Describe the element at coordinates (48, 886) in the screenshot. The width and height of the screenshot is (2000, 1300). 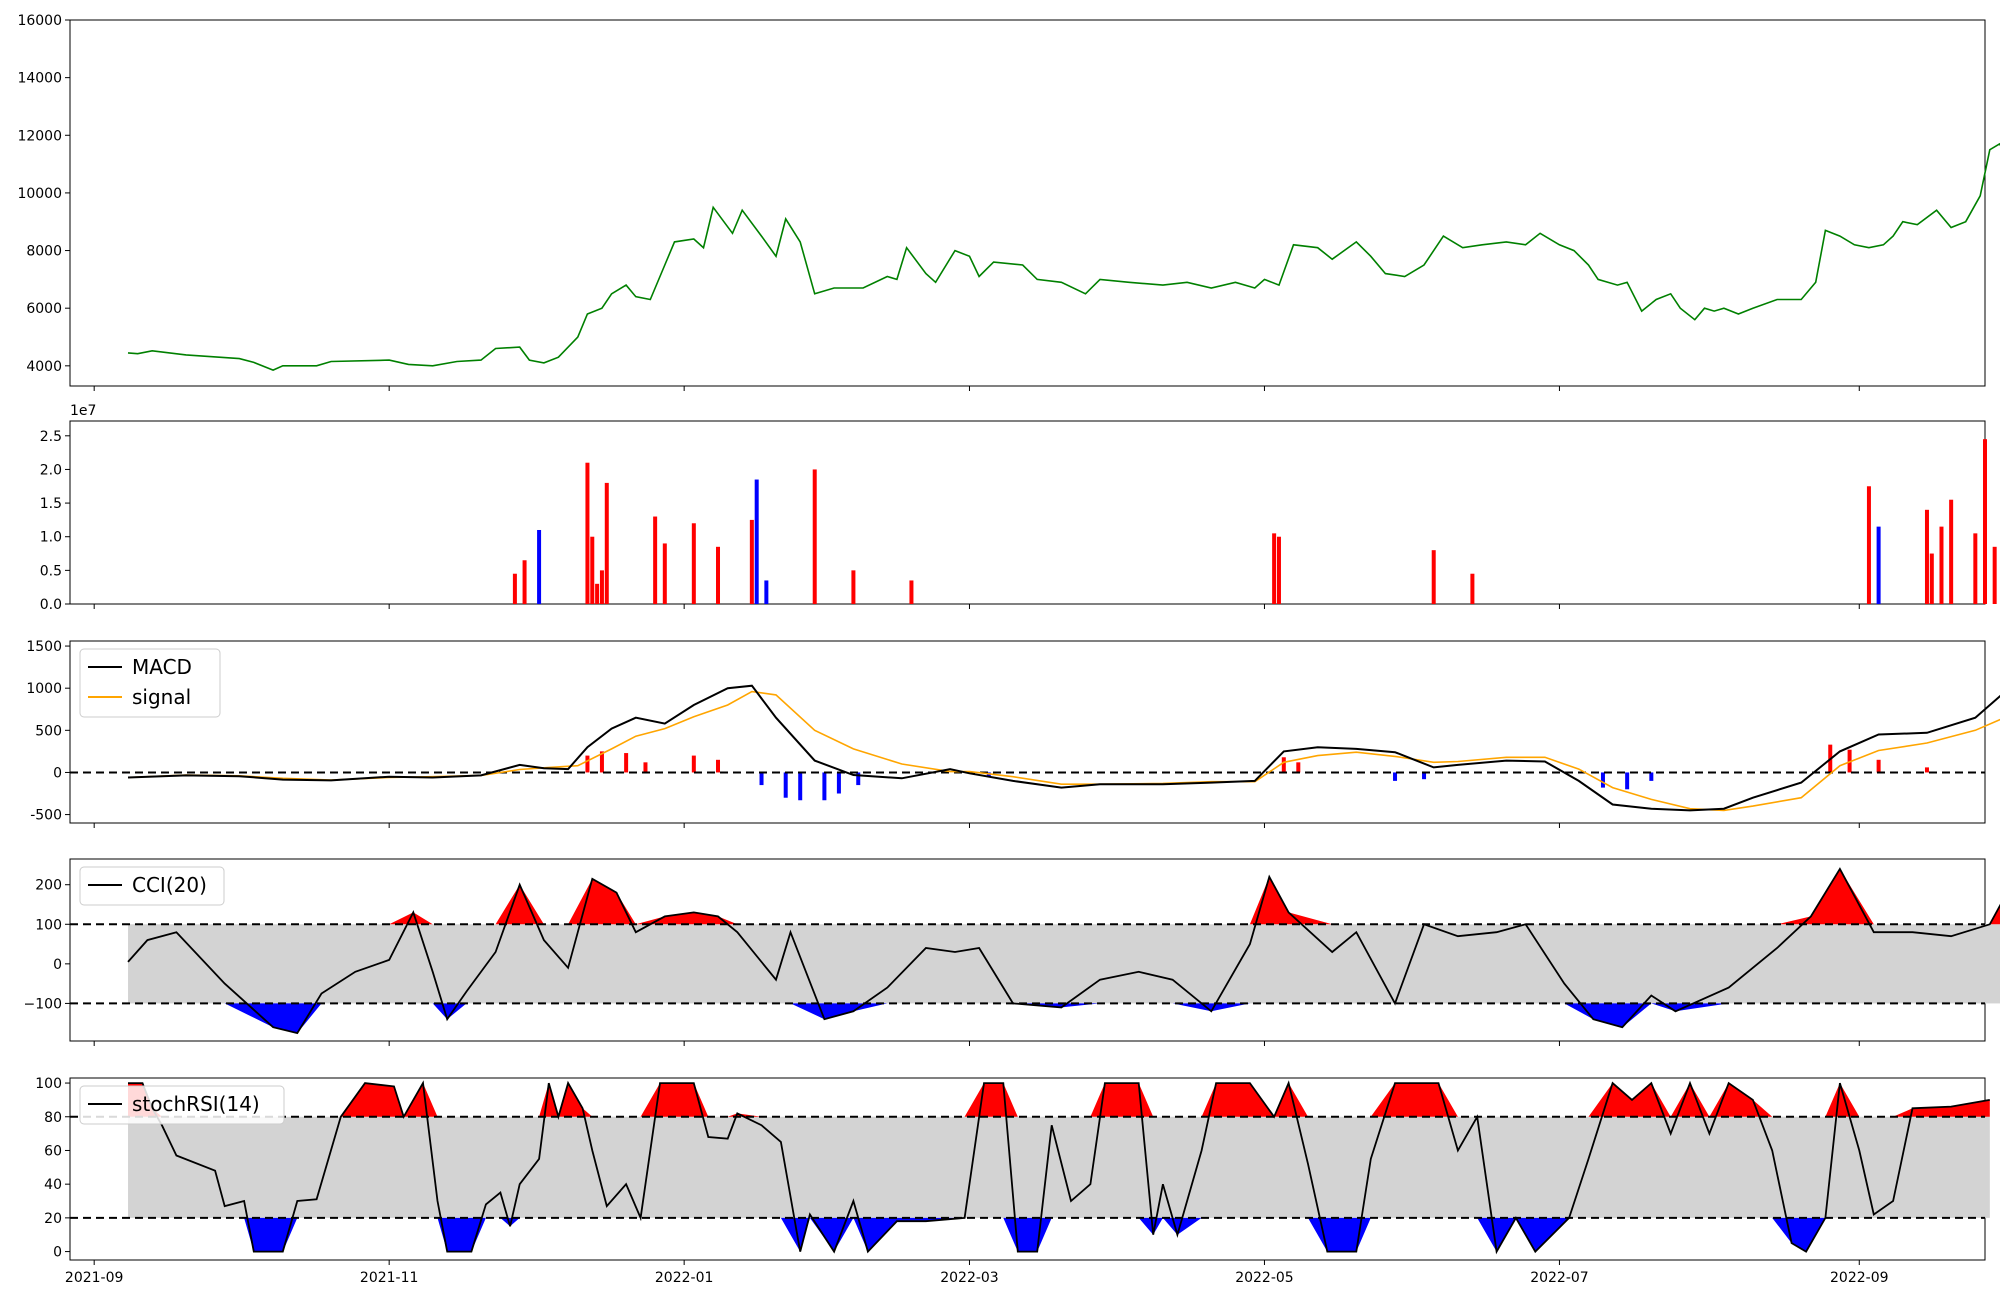
I see `y-tick-label: 200` at that location.